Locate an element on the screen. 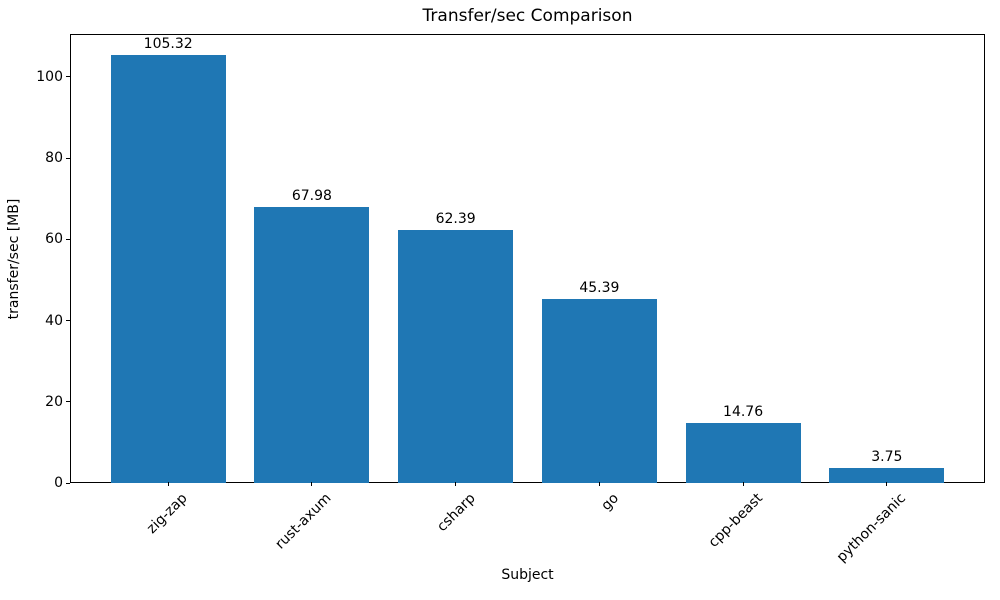 The height and width of the screenshot is (600, 1000). y-tick-label: 40 is located at coordinates (54, 320).